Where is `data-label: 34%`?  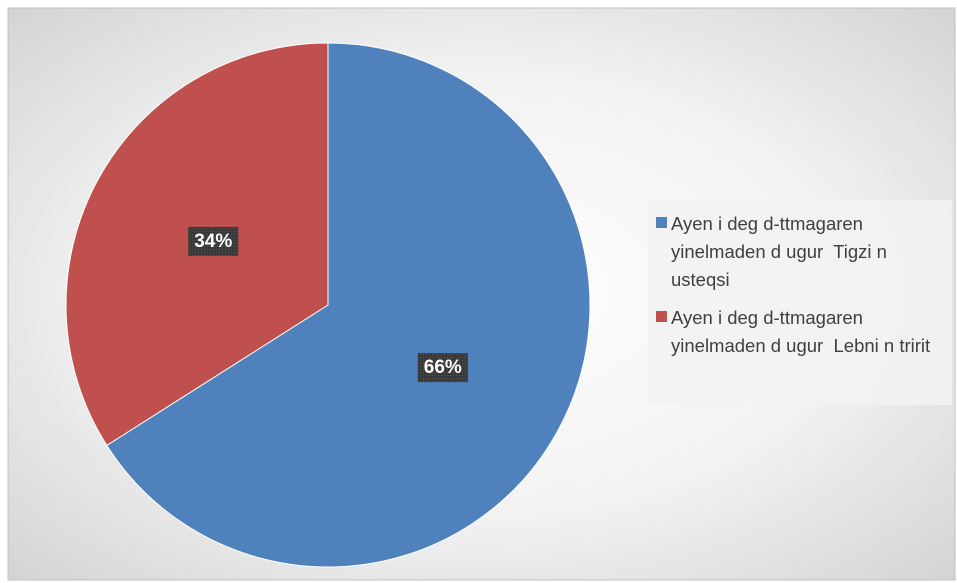
data-label: 34% is located at coordinates (213, 241).